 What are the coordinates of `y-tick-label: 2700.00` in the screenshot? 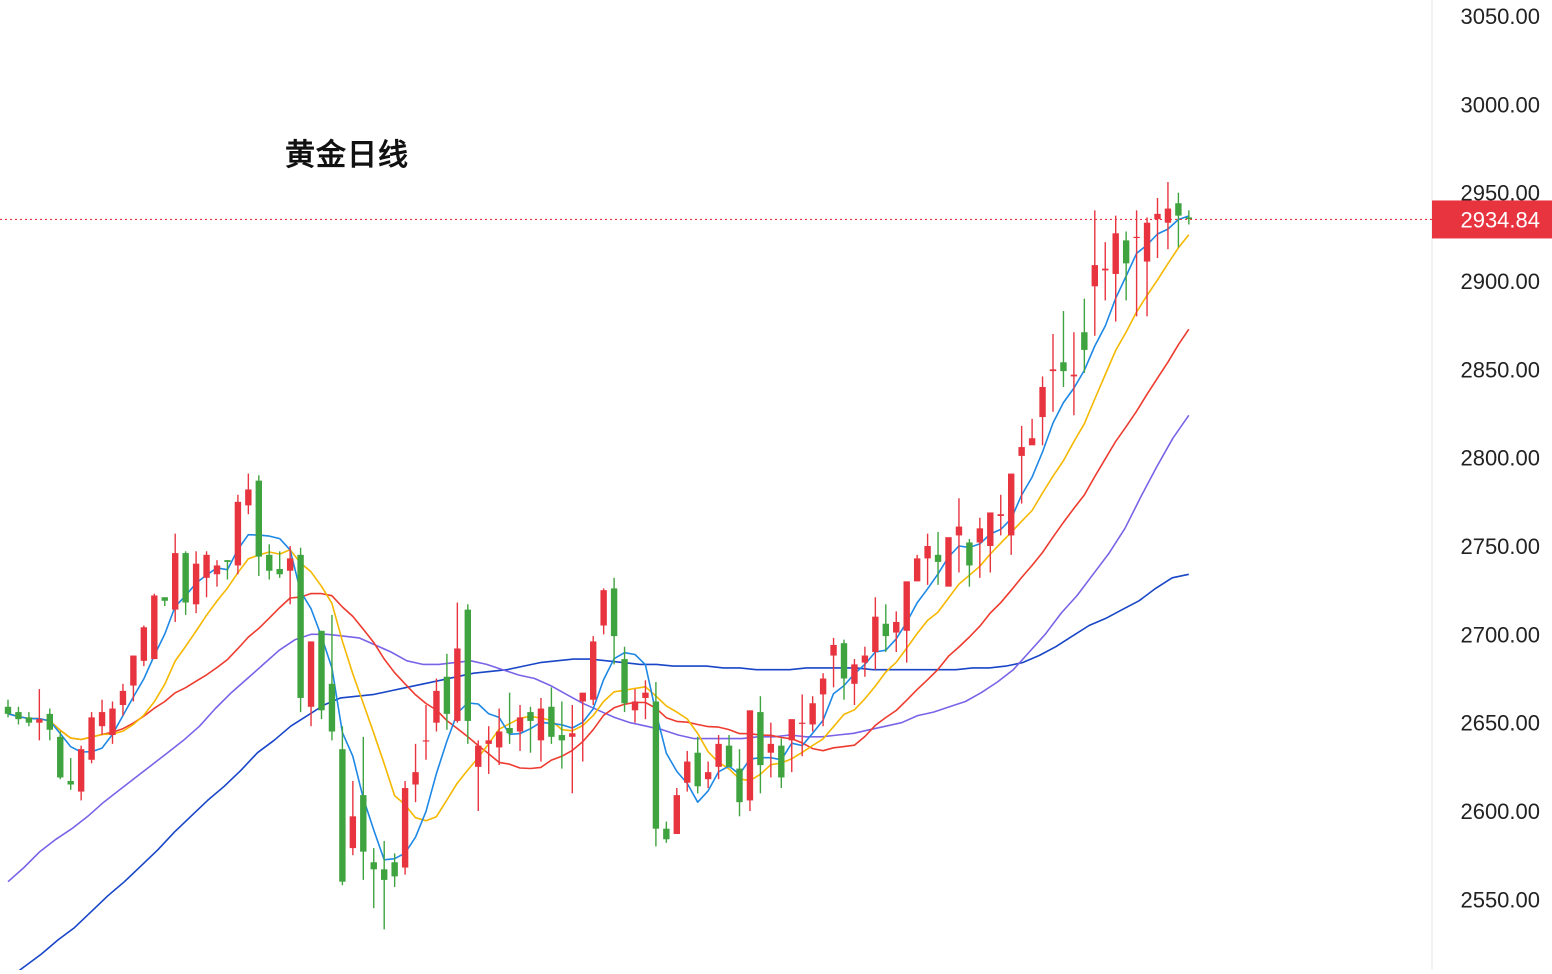 It's located at (1500, 634).